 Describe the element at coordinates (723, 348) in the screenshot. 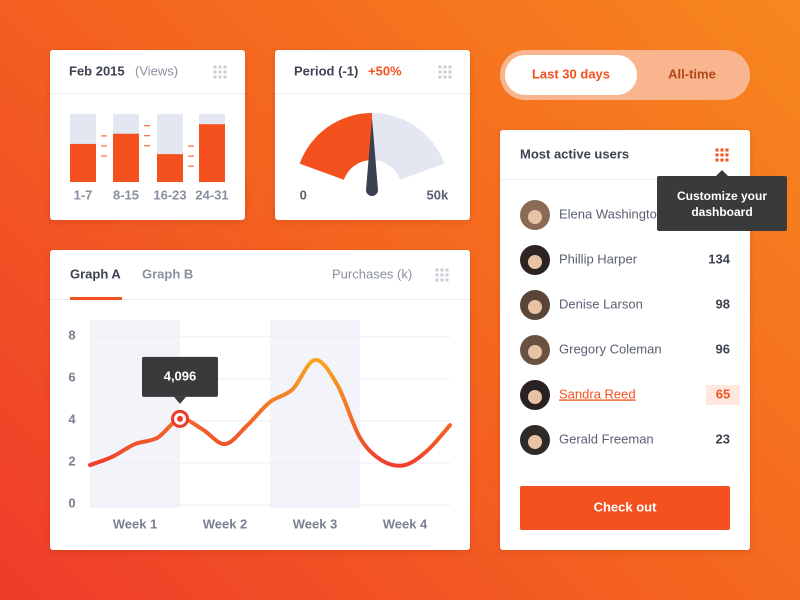

I see `user-value: 96` at that location.